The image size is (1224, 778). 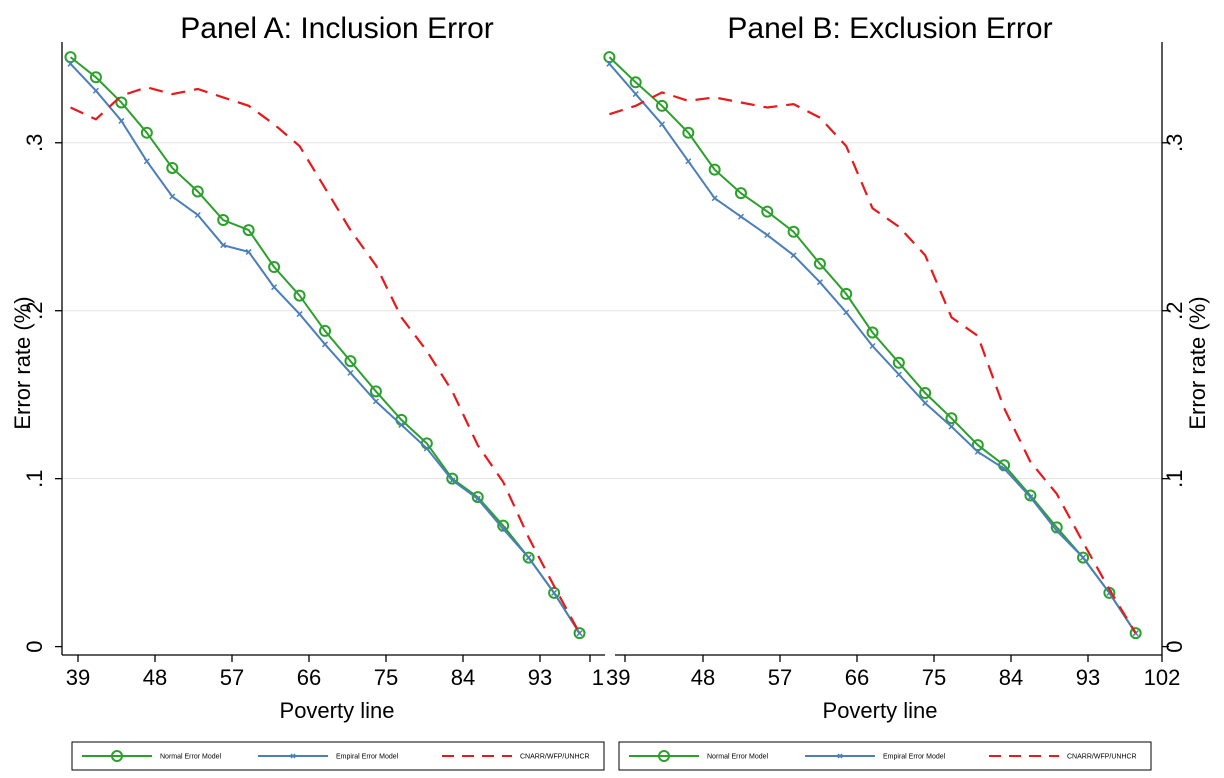 I want to click on panel-a-legend-box, so click(x=338, y=756).